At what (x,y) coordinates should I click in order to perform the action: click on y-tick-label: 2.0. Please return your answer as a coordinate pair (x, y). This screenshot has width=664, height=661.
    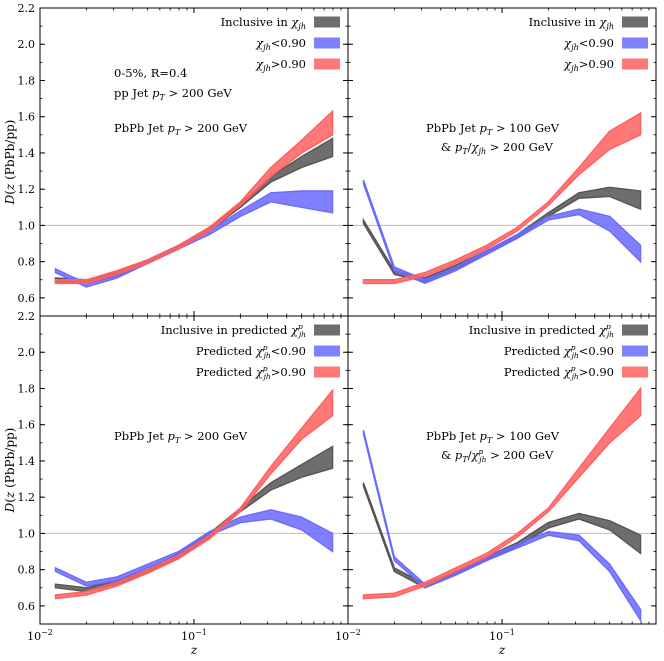
    Looking at the image, I should click on (27, 352).